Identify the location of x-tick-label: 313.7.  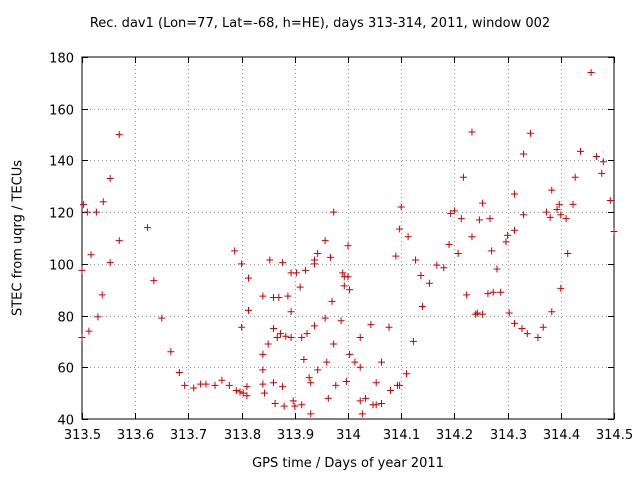
(188, 435).